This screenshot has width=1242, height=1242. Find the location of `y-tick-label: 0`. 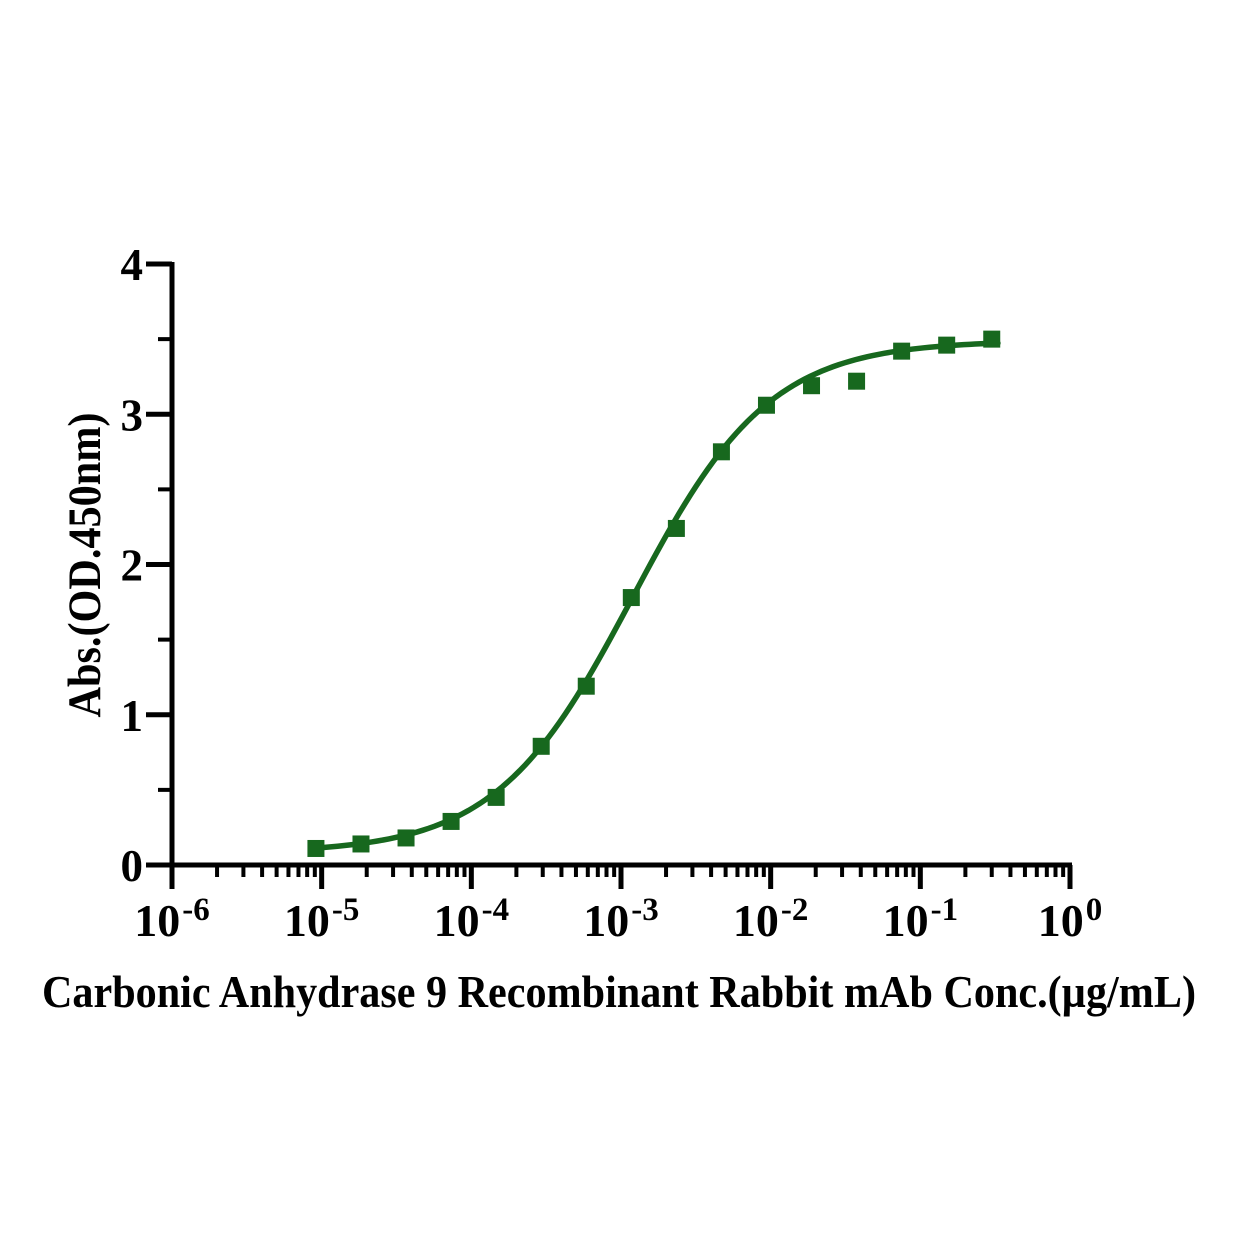

y-tick-label: 0 is located at coordinates (132, 866).